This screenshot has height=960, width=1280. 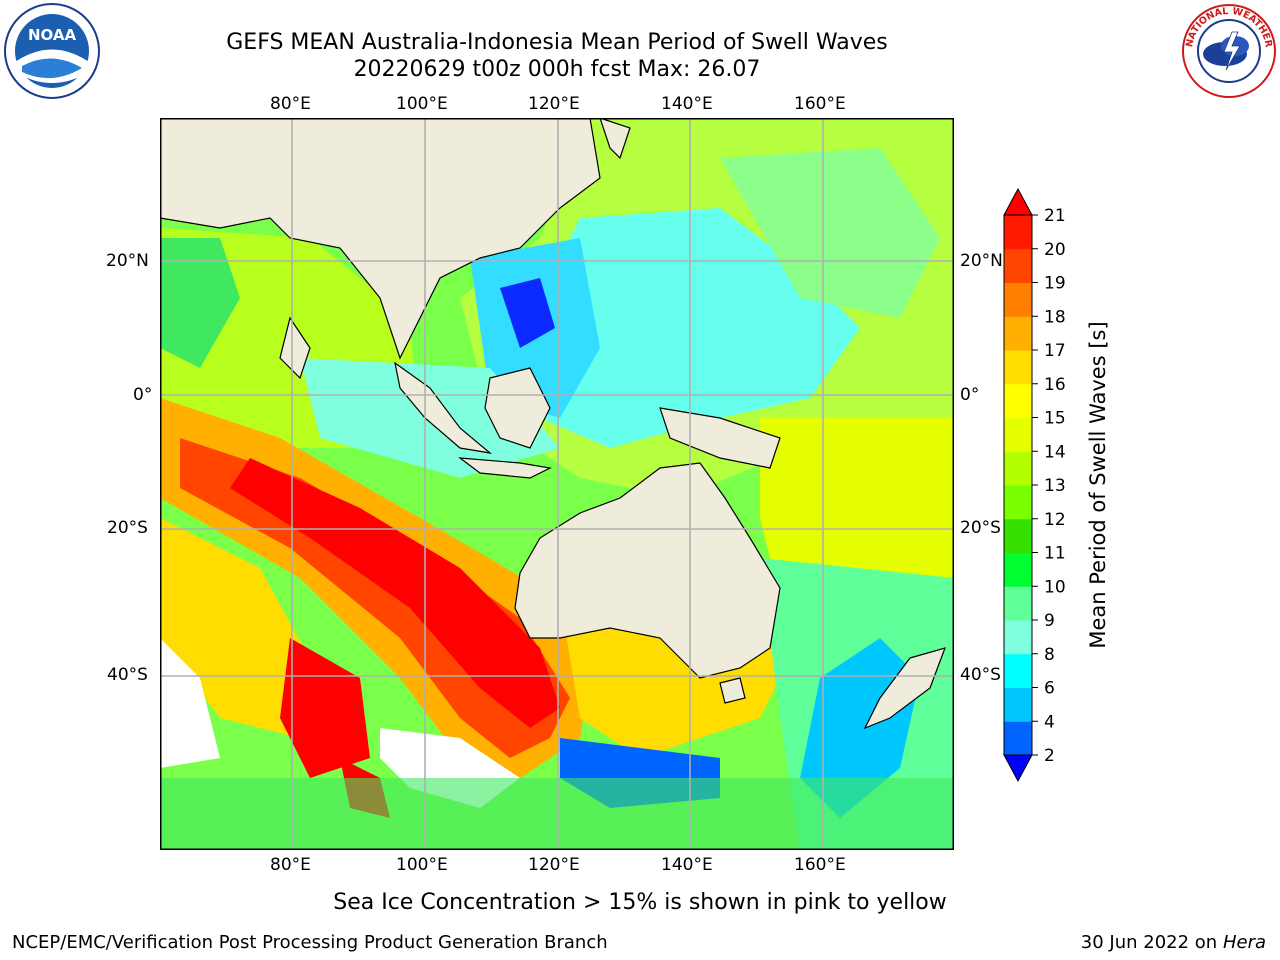 I want to click on lon-tick-bottom-100: 100°E, so click(x=422, y=865).